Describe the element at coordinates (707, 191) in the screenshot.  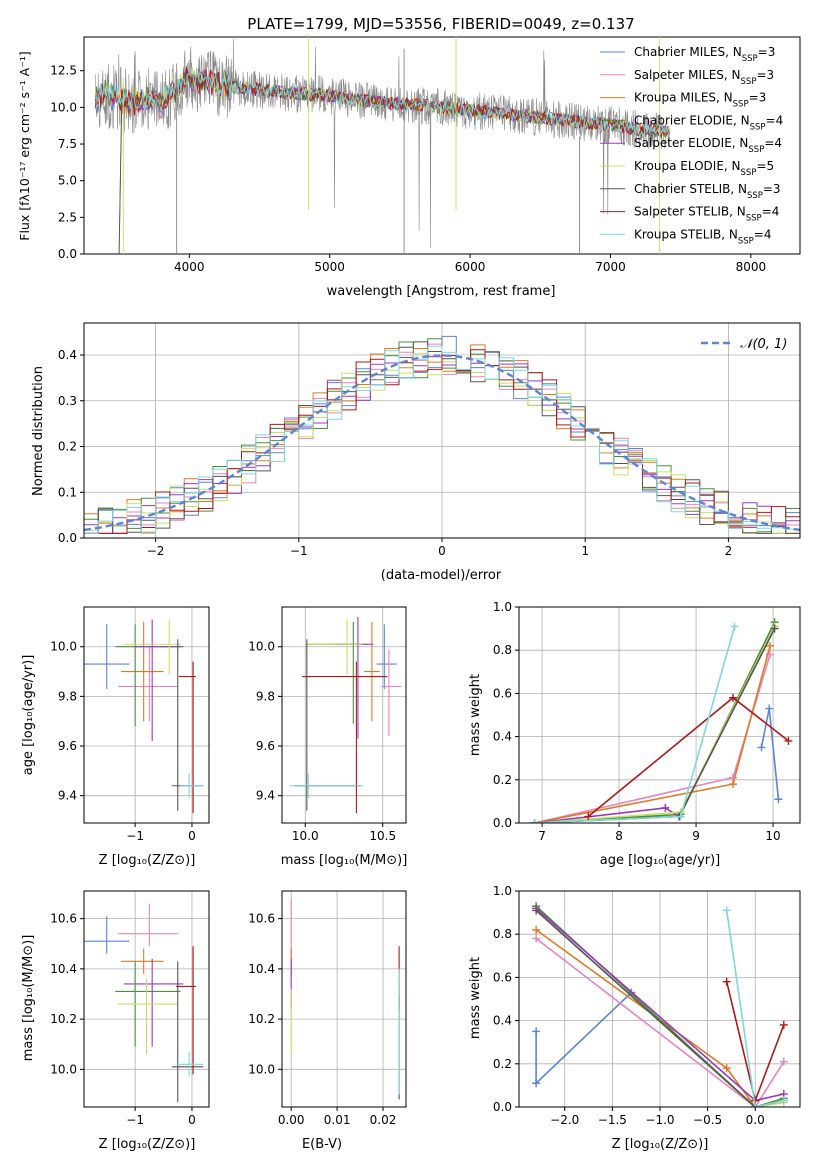
I see `legend-entry: Chabrier STELIB, NSSP=3` at that location.